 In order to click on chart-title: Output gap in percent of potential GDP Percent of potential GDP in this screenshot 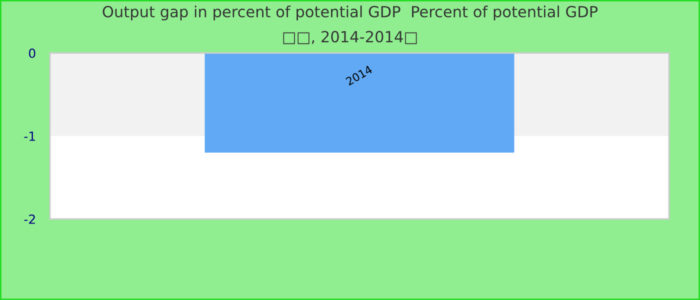, I will do `click(350, 13)`.